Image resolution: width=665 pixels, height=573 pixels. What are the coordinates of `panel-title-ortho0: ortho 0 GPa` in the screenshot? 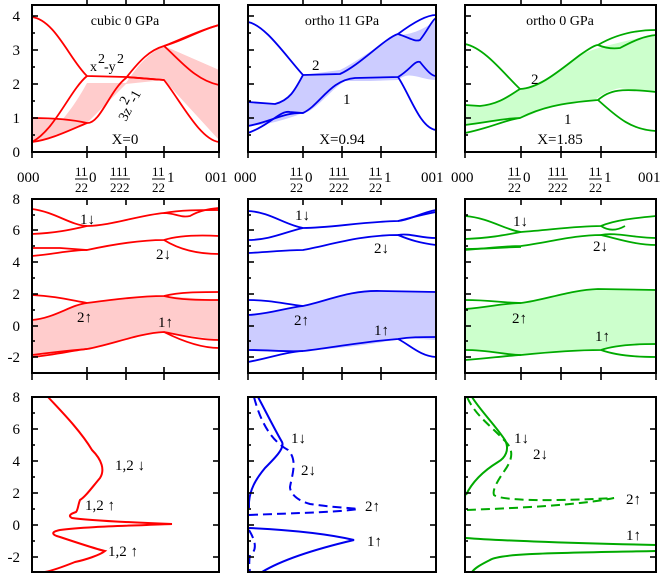 It's located at (560, 21).